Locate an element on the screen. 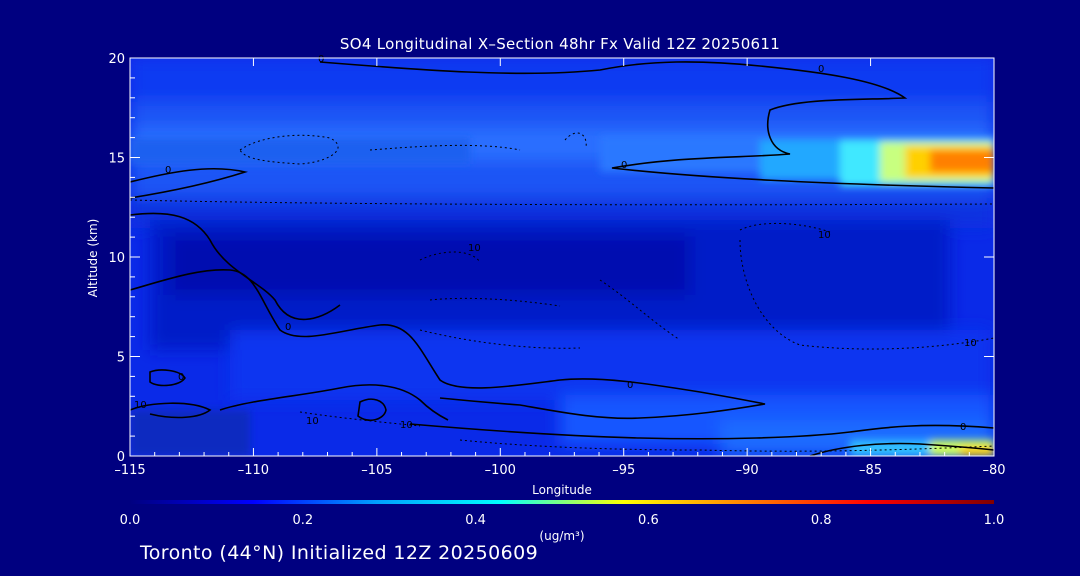 Image resolution: width=1080 pixels, height=576 pixels. x-tick-label: –80 is located at coordinates (993, 470).